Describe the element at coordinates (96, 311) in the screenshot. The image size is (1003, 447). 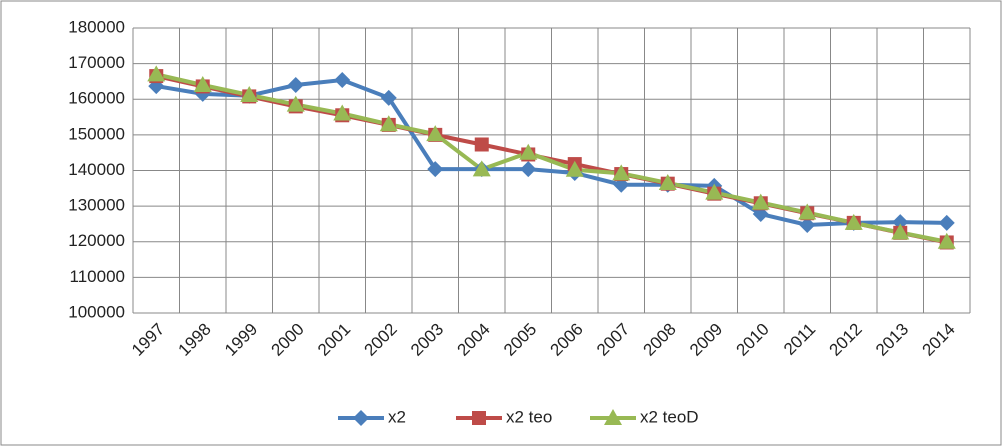
I see `y-tick-label: 100000` at that location.